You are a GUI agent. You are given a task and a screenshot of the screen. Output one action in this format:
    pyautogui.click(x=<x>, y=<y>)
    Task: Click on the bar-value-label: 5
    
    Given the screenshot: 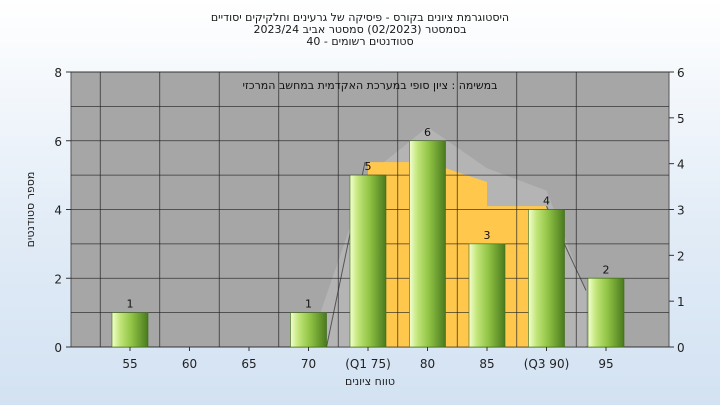 What is the action you would take?
    pyautogui.click(x=368, y=166)
    